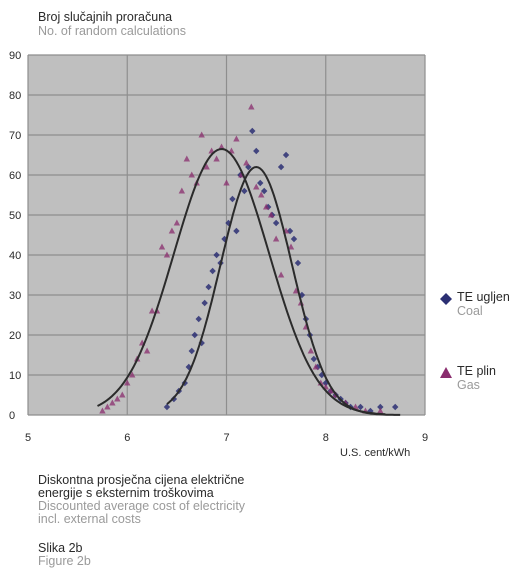 The height and width of the screenshot is (569, 520). I want to click on legend-label-gas-english: Gas, so click(468, 385).